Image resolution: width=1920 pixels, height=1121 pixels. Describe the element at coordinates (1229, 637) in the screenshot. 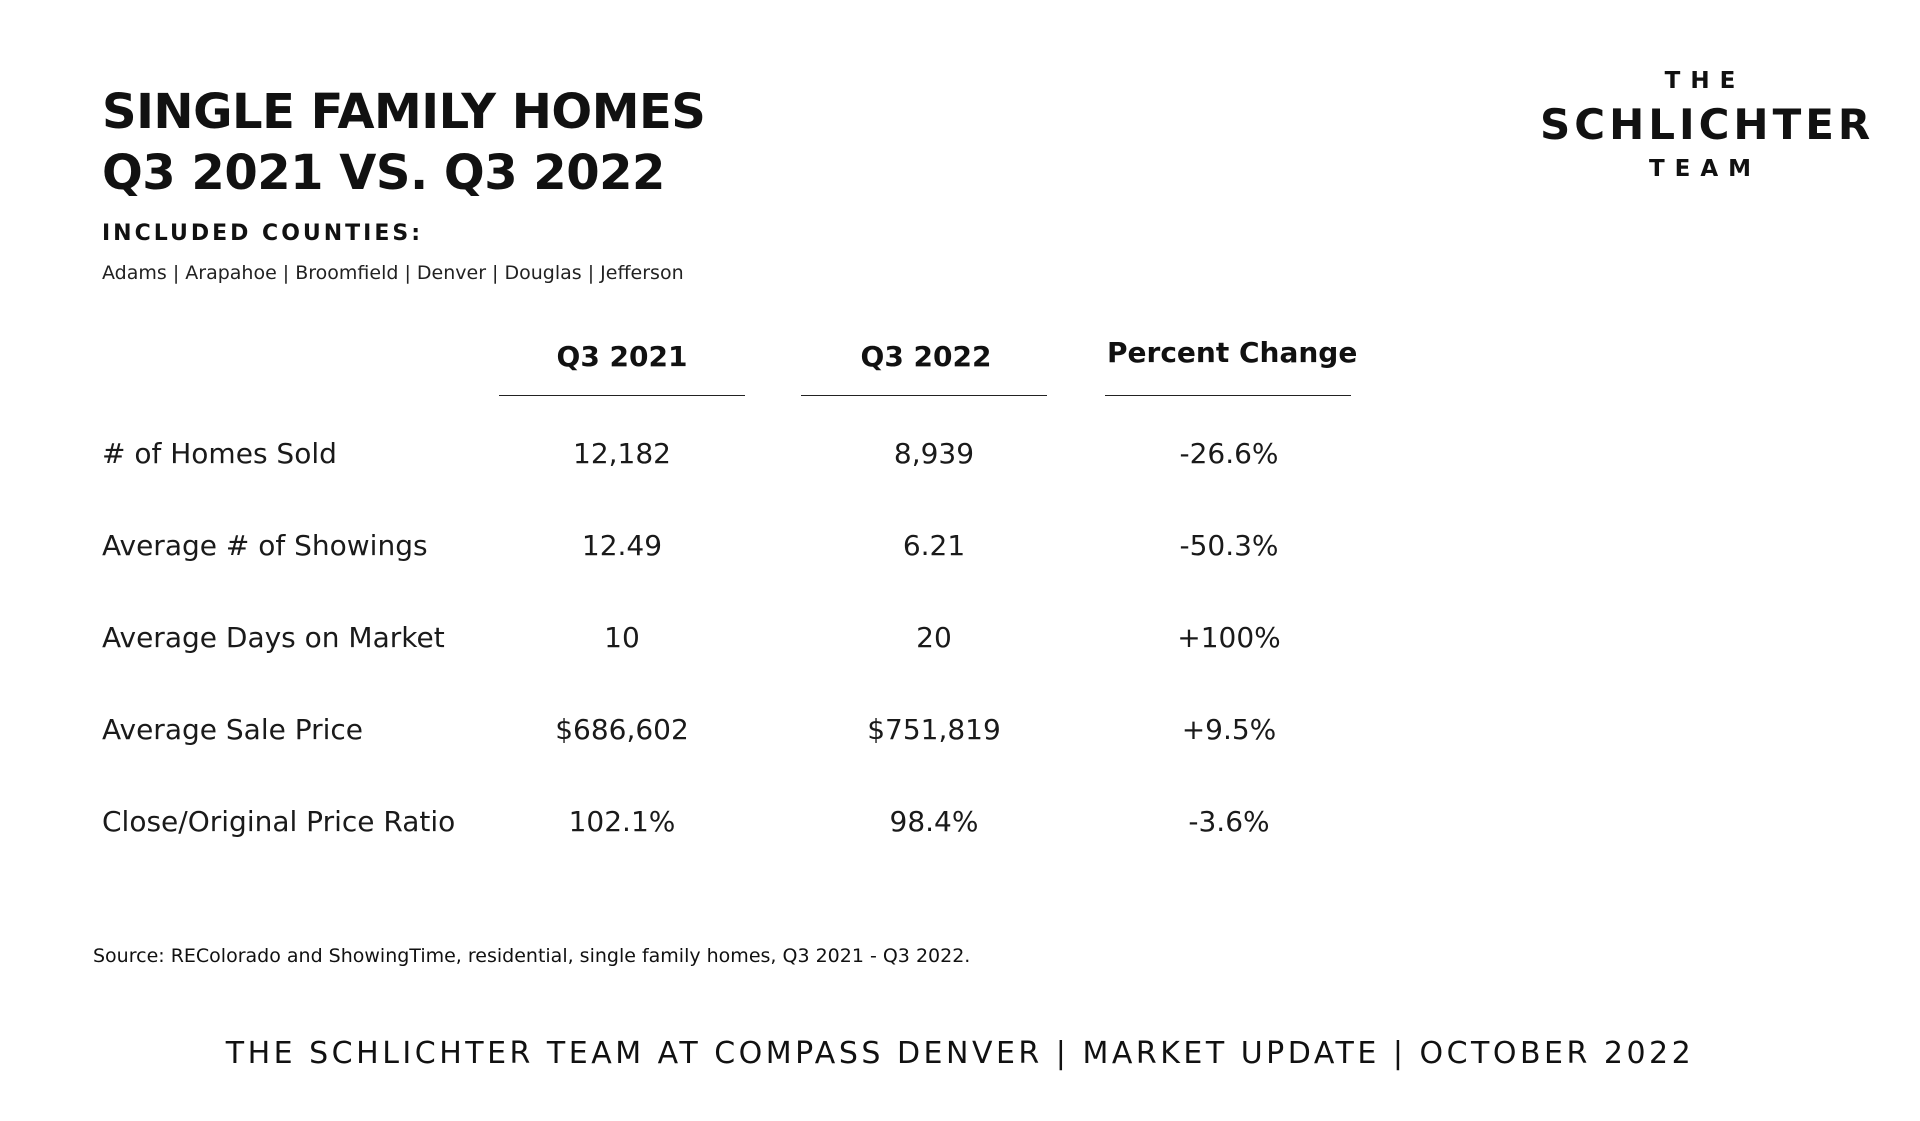

I see `cell-percent-change: +100%` at that location.